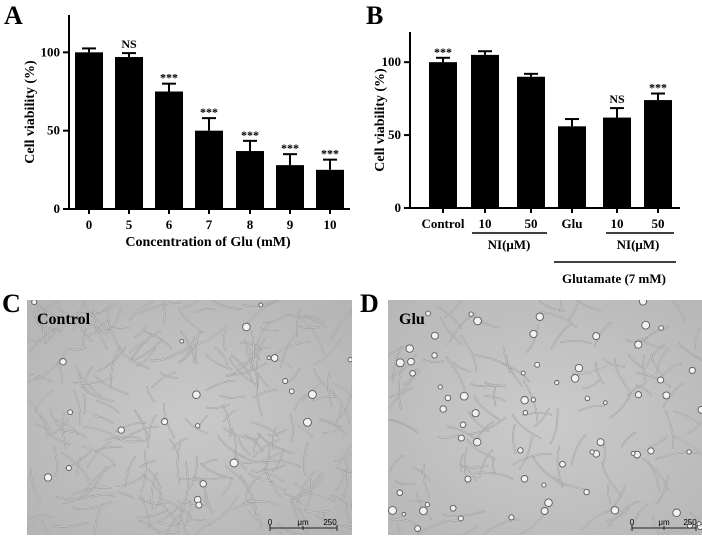 This screenshot has height=536, width=702. I want to click on scale-bar-c-unit: μm, so click(303, 522).